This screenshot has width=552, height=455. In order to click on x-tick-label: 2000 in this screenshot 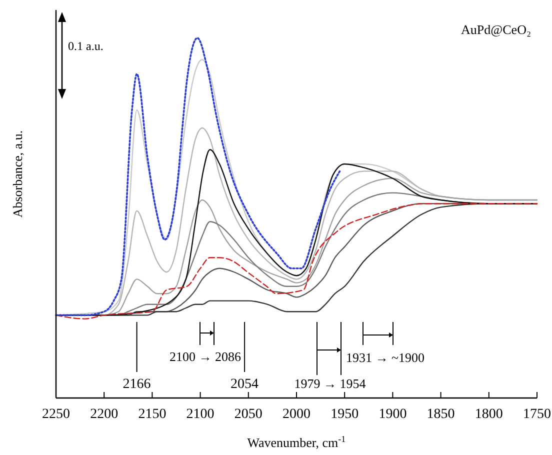, I will do `click(296, 414)`.